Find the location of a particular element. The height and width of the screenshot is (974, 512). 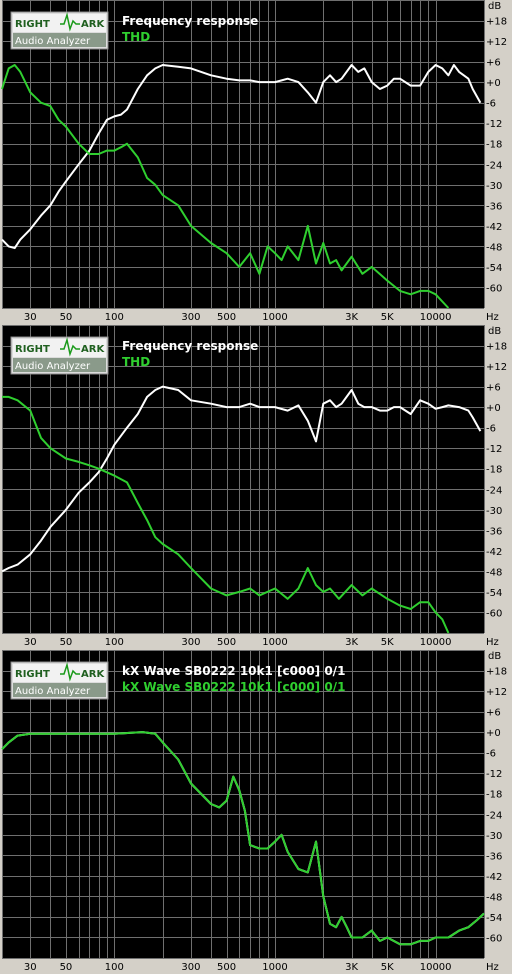

y-tick-label: -42 is located at coordinates (494, 227).